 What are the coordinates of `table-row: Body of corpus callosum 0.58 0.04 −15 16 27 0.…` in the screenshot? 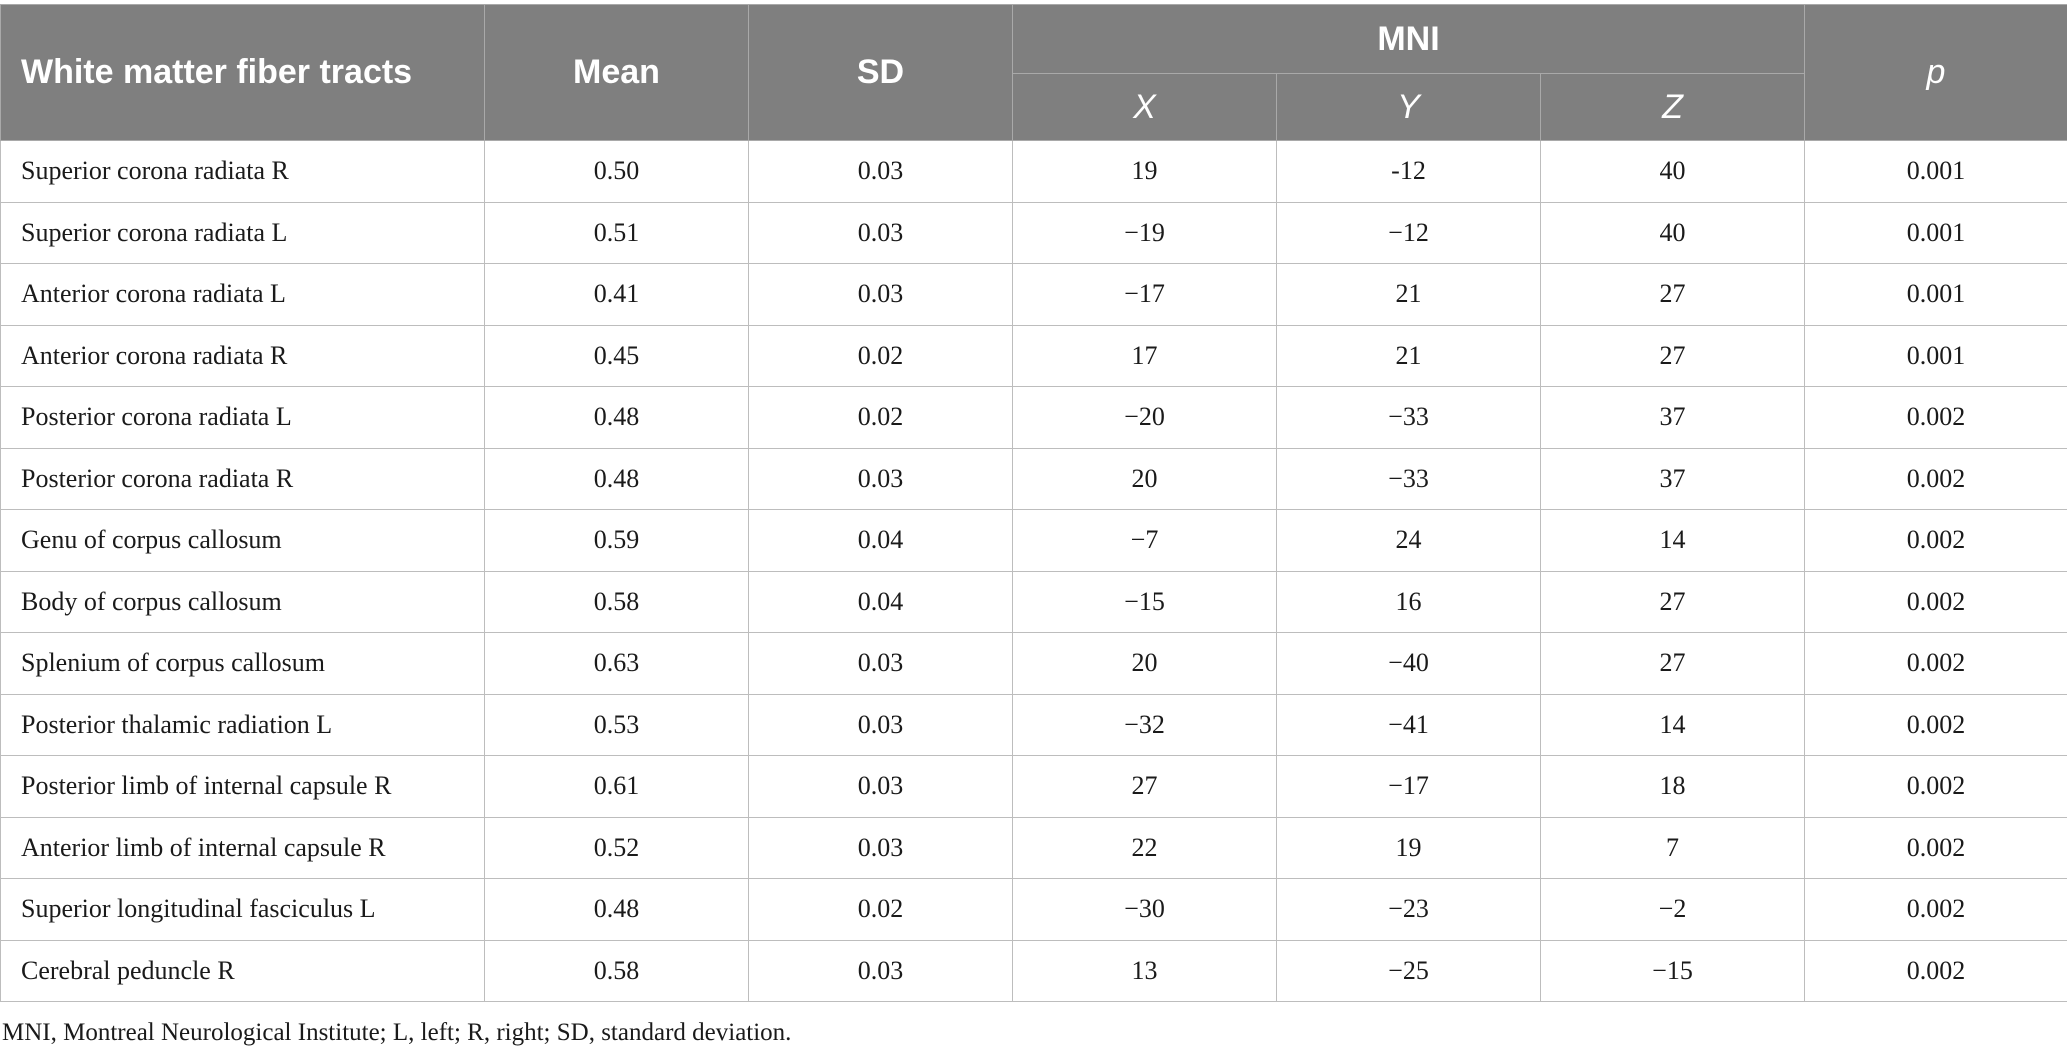 It's located at (1033, 601).